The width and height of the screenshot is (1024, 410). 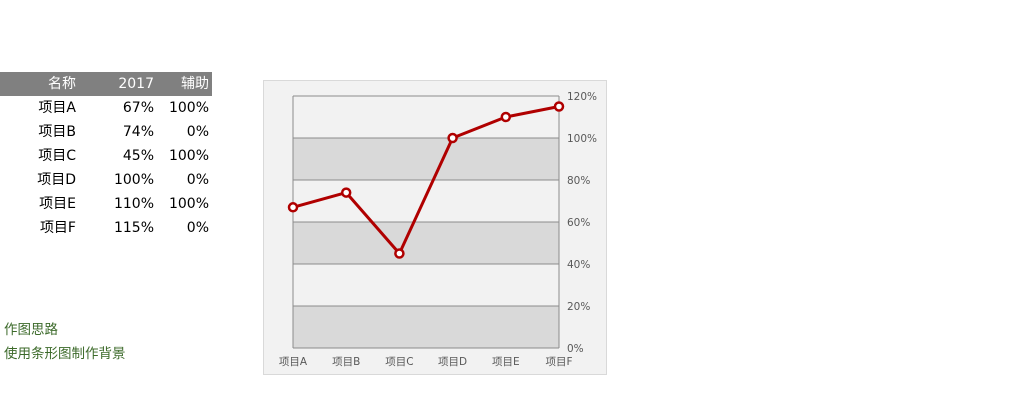 I want to click on table-row: 项目D 100% 0%, so click(x=106, y=180).